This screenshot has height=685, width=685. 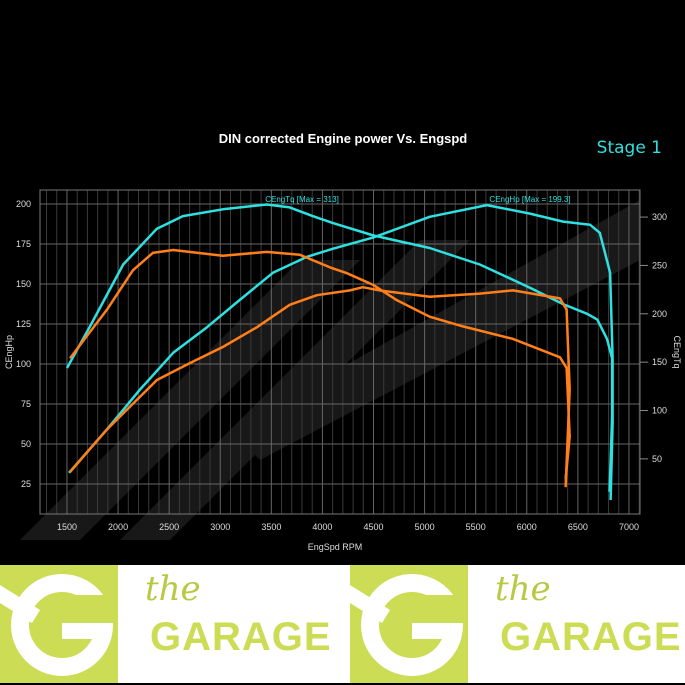 What do you see at coordinates (659, 411) in the screenshot?
I see `y-right-tick-label: 100` at bounding box center [659, 411].